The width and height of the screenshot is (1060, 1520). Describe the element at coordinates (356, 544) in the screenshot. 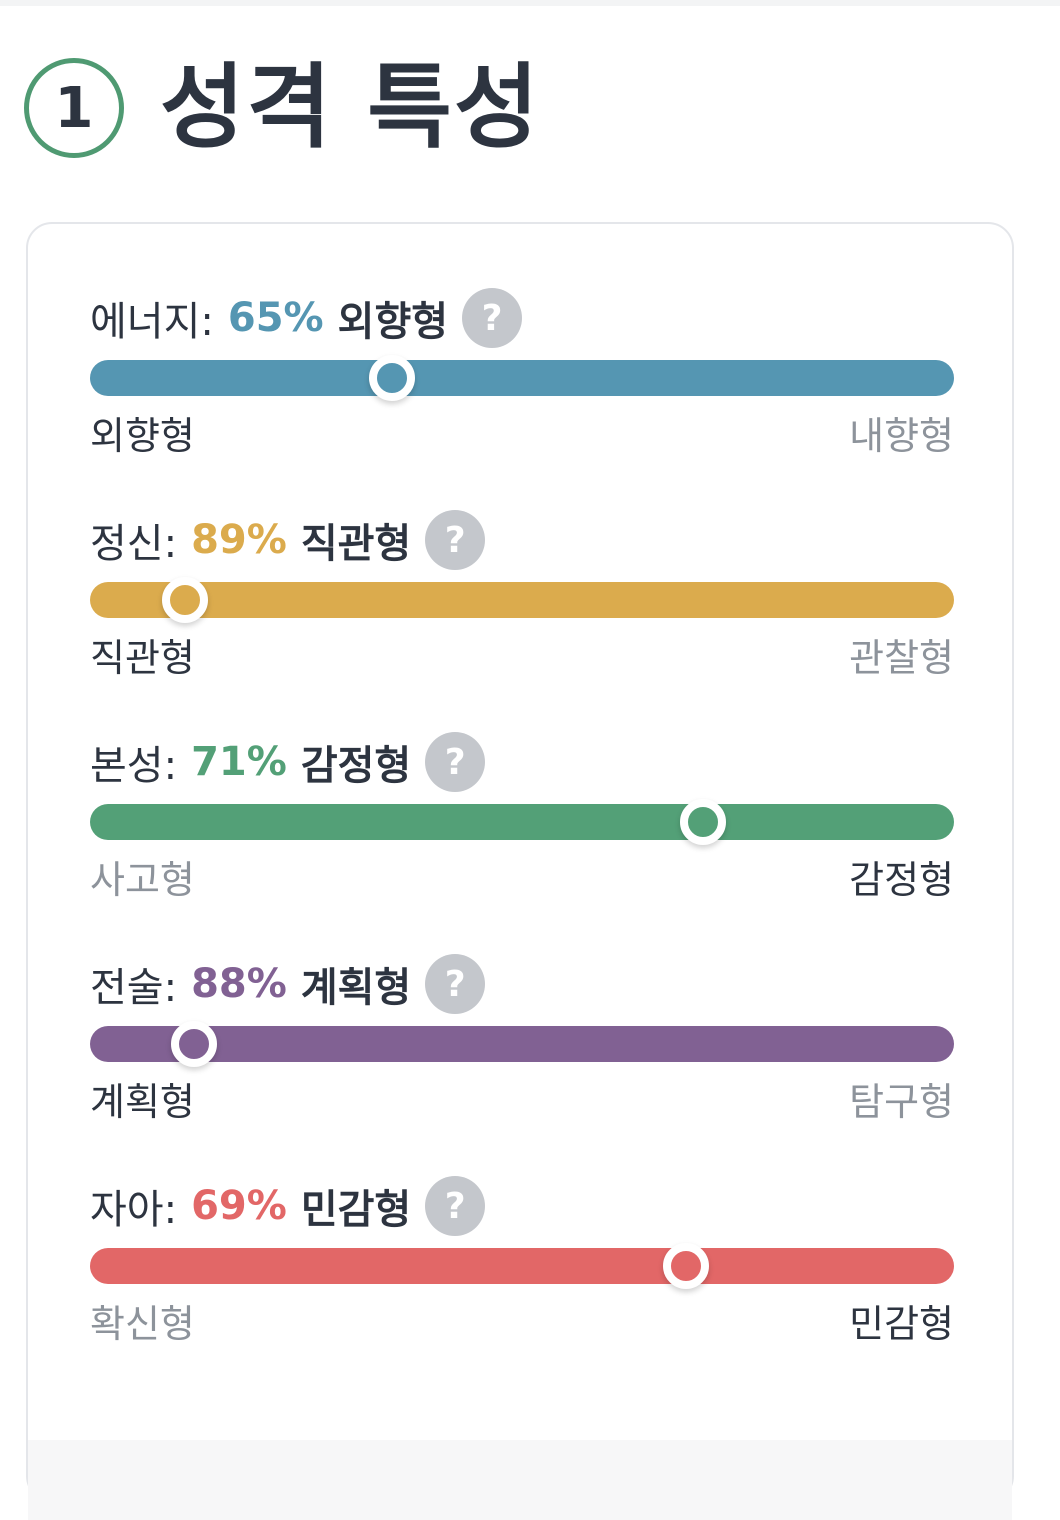

I see `trait-type: 직관형` at that location.